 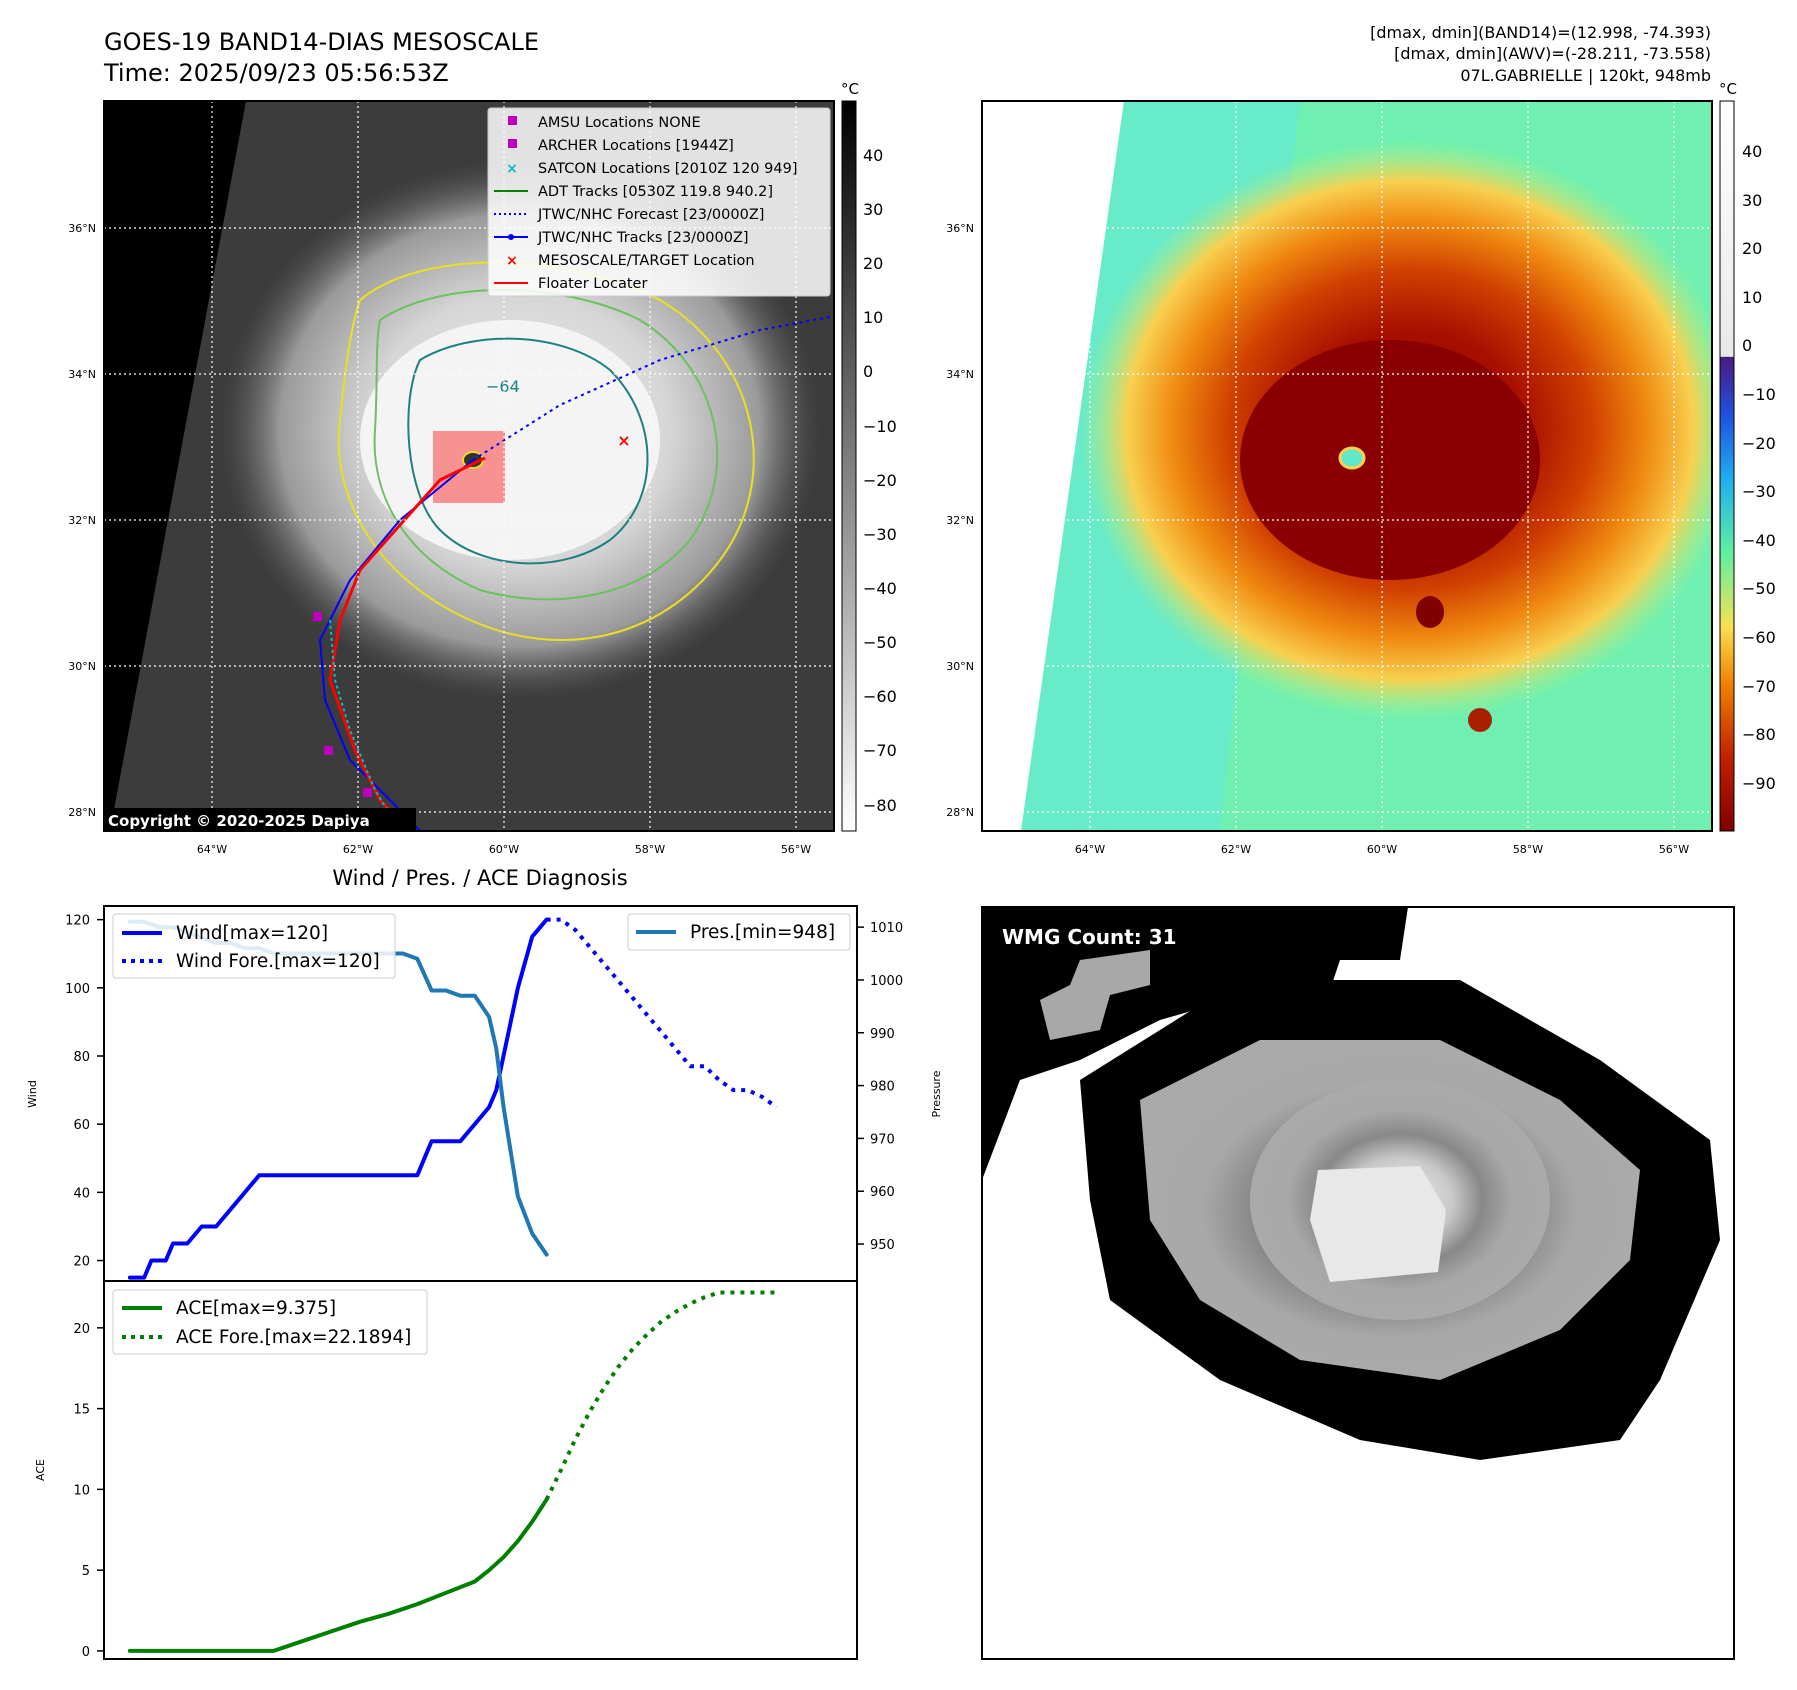 I want to click on wind-tick-label: 100, so click(x=77, y=989).